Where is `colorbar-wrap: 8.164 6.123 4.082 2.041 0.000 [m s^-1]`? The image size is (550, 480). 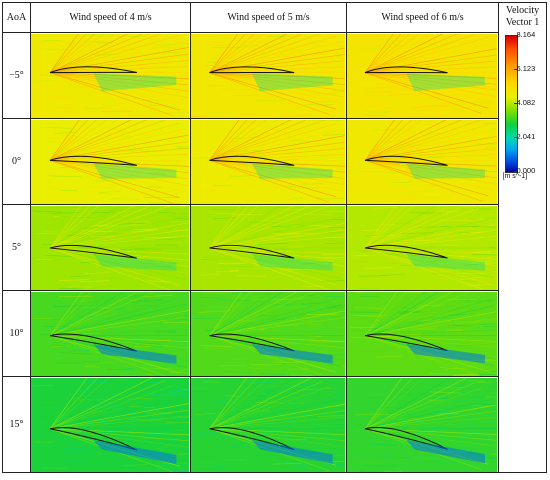
colorbar-wrap: 8.164 6.123 4.082 2.041 0.000 [m s^-1] is located at coordinates (523, 106).